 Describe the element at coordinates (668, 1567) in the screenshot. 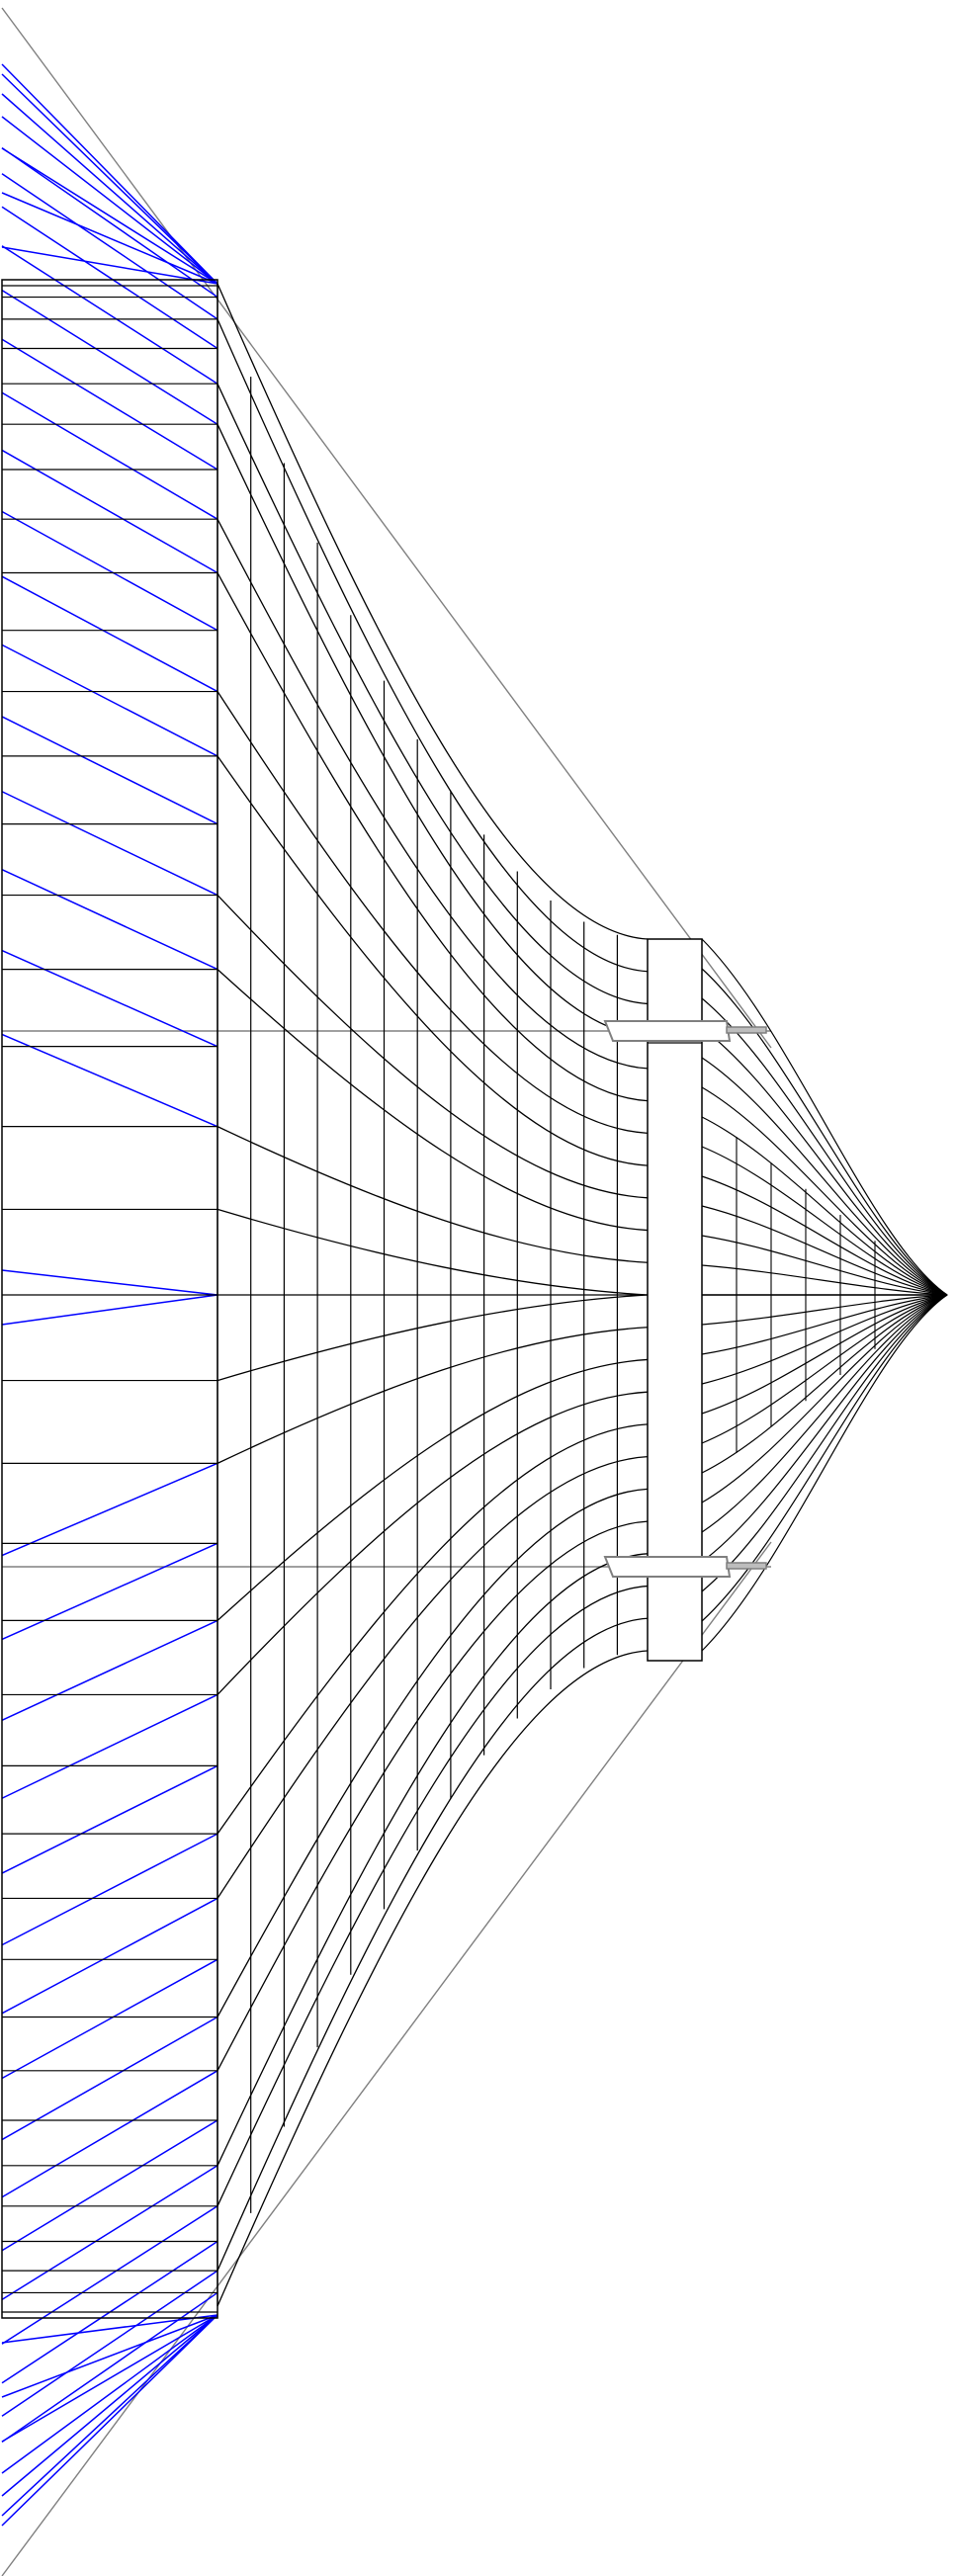

I see `beam-lower` at that location.